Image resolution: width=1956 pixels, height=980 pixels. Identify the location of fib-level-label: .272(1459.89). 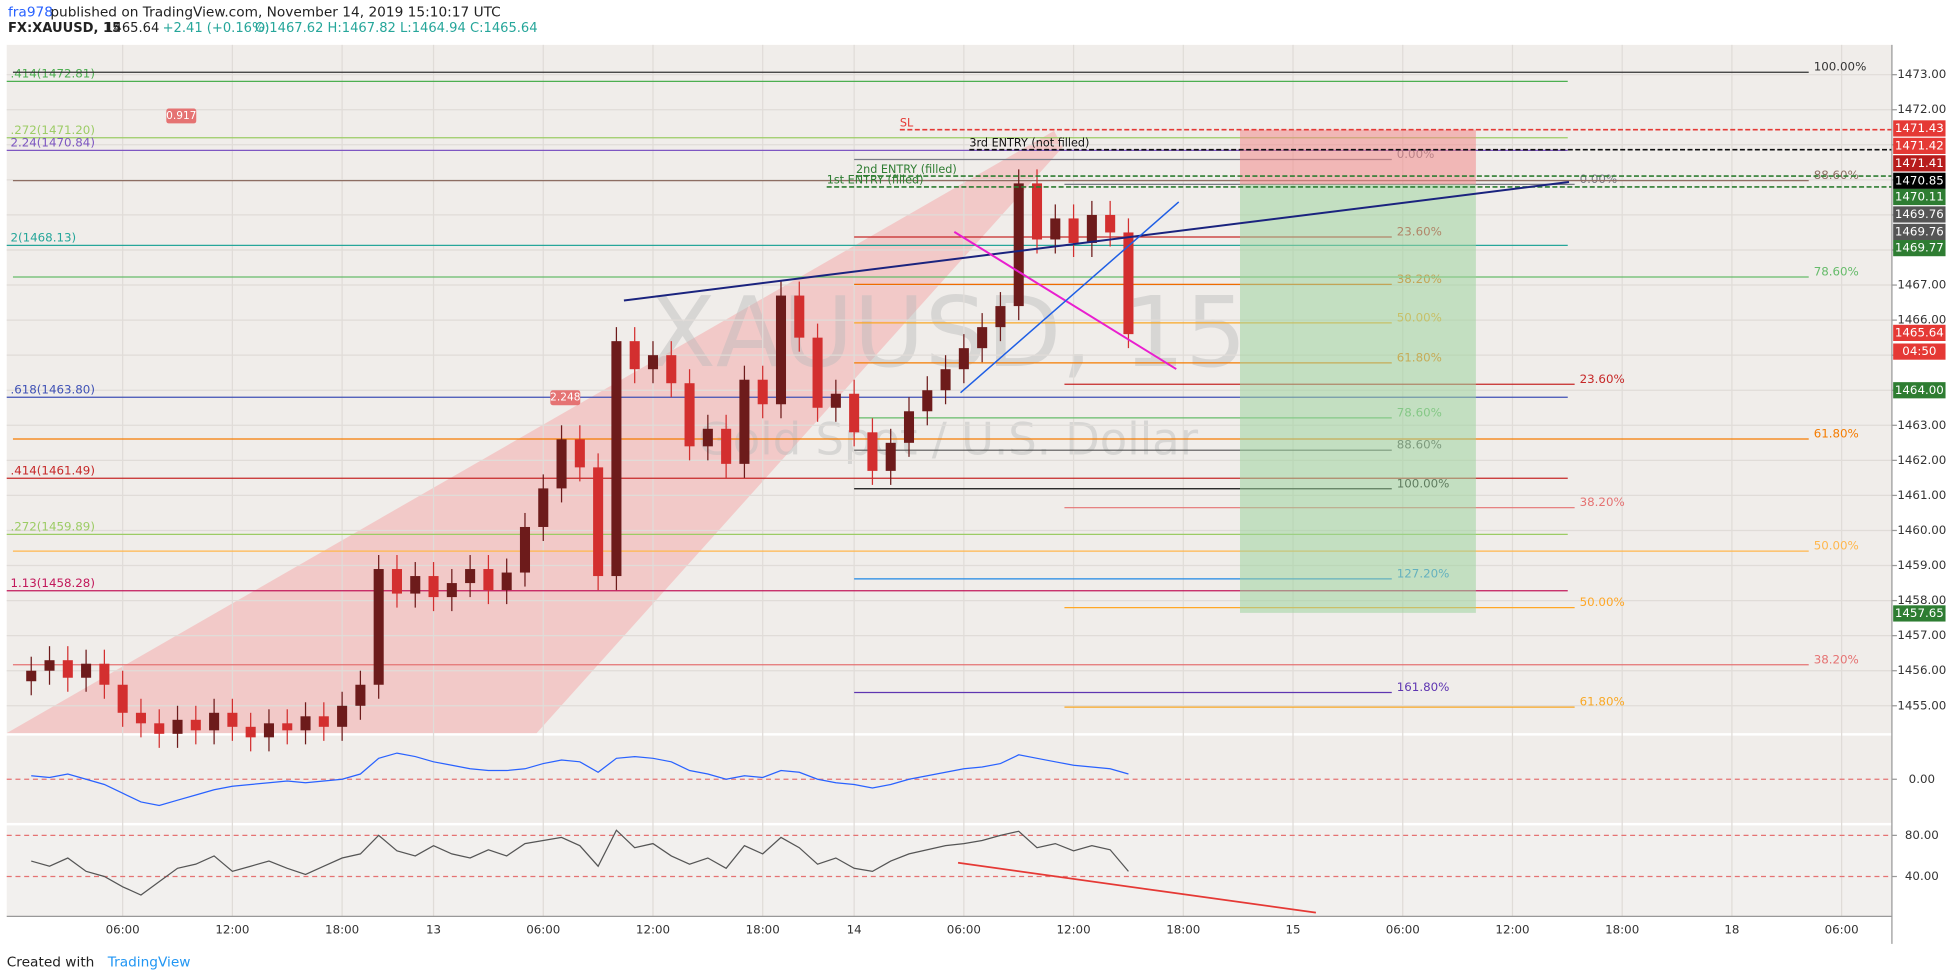
(52, 526).